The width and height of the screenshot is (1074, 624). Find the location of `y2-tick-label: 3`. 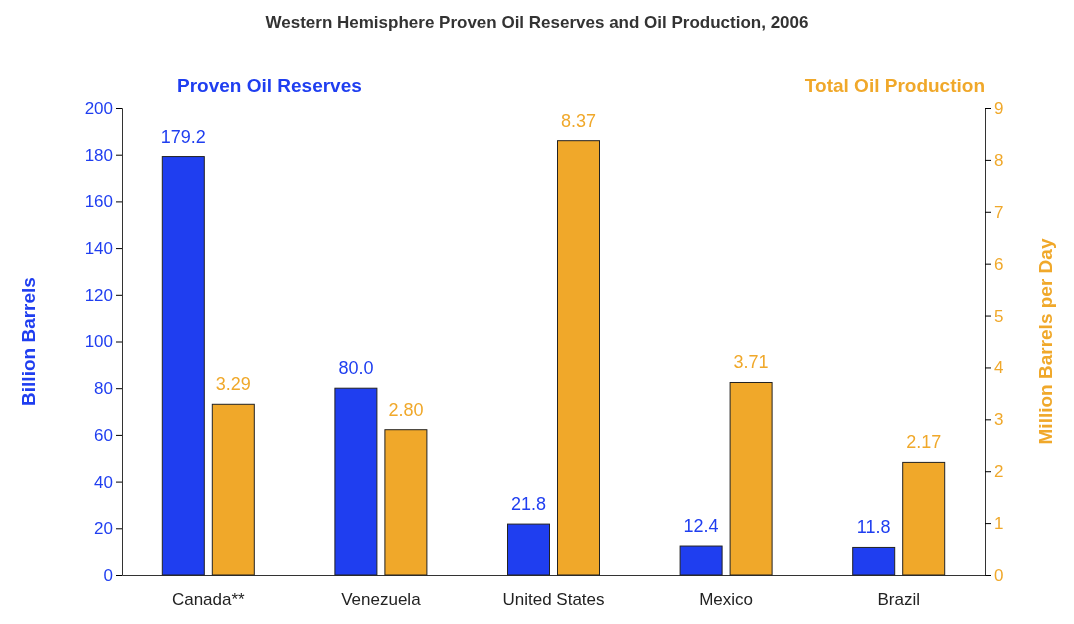

y2-tick-label: 3 is located at coordinates (999, 420).